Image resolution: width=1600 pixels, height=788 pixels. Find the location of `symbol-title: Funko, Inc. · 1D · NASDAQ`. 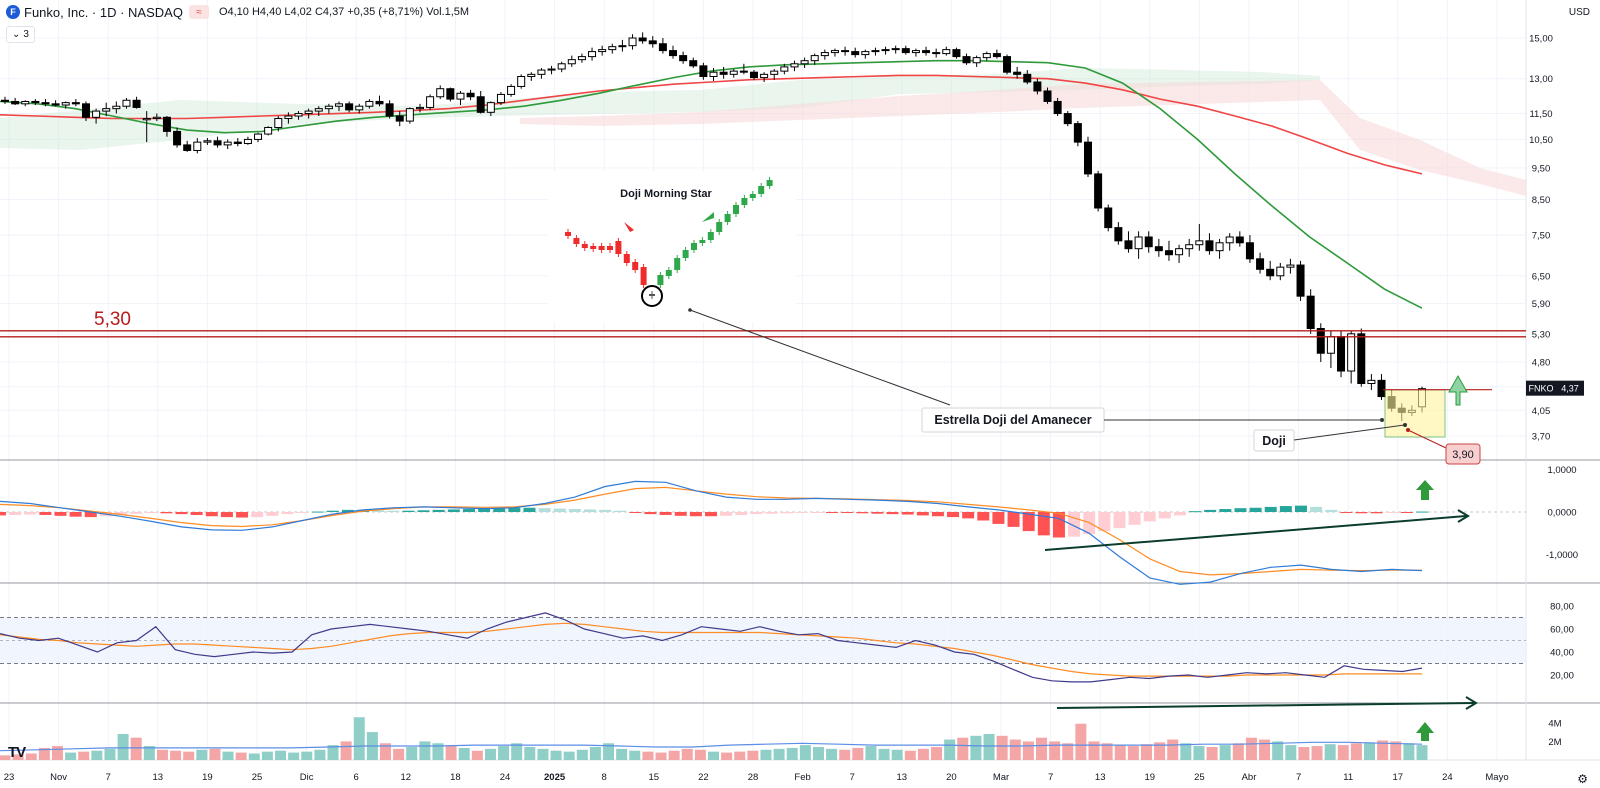

symbol-title: Funko, Inc. · 1D · NASDAQ is located at coordinates (103, 12).